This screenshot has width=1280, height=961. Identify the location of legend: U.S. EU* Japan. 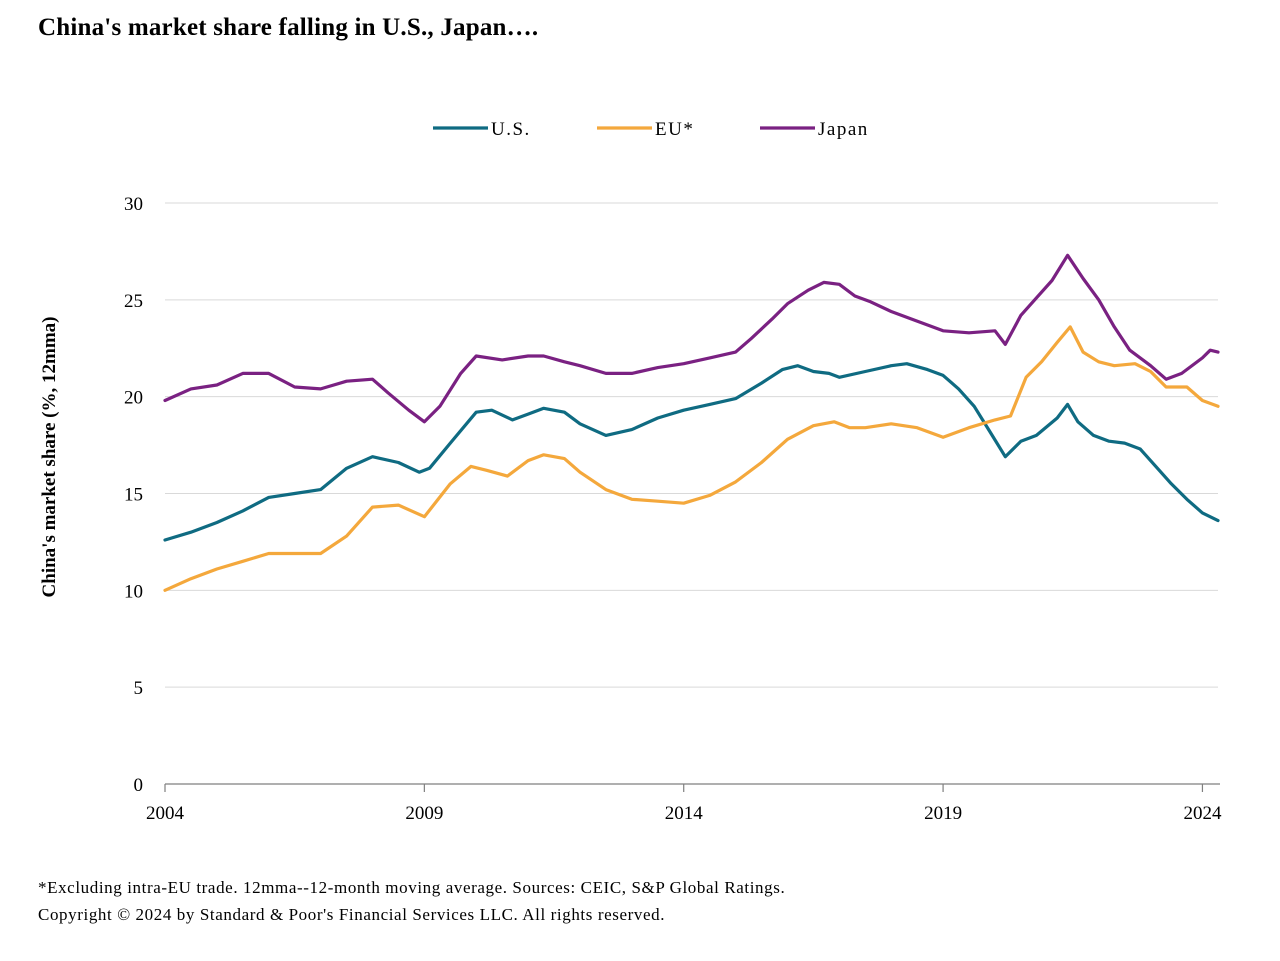
(651, 129).